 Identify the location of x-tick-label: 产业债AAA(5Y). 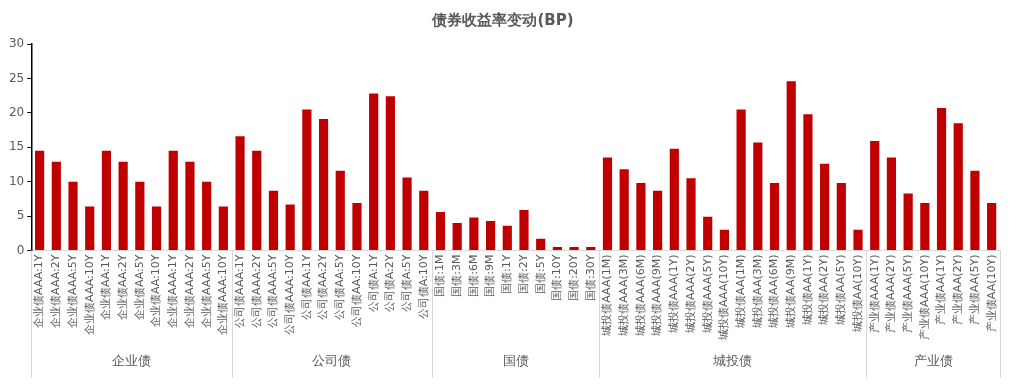
(907, 294).